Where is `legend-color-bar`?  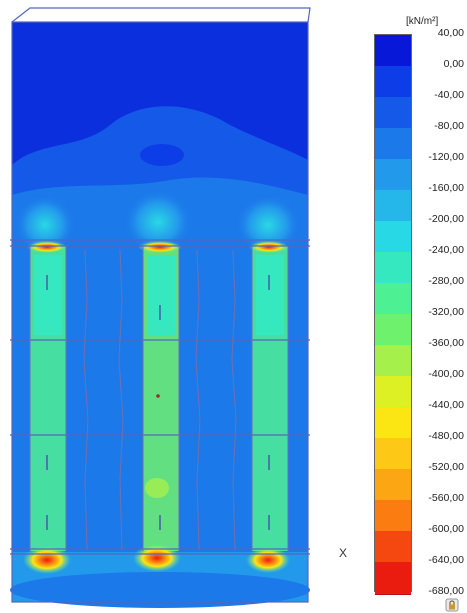
legend-color-bar is located at coordinates (393, 314).